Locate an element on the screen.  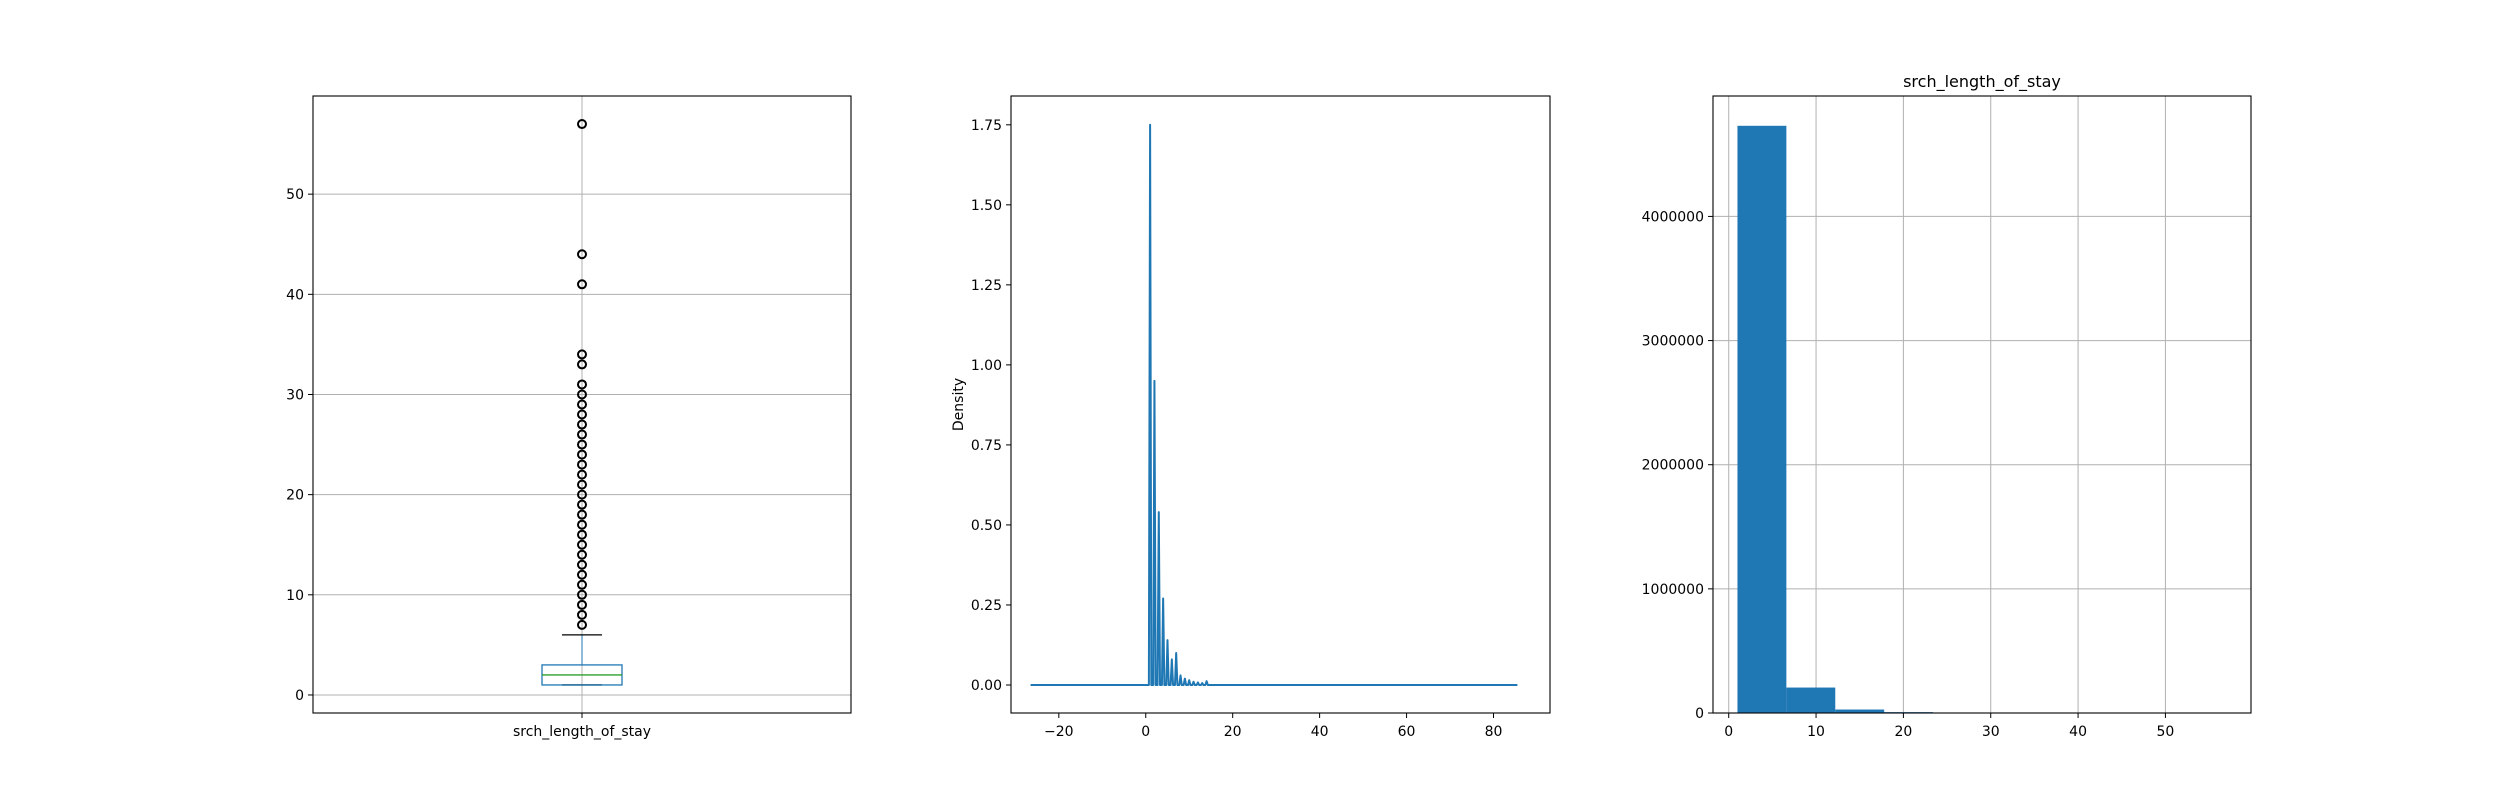
y-tick-label: 20 is located at coordinates (295, 496).